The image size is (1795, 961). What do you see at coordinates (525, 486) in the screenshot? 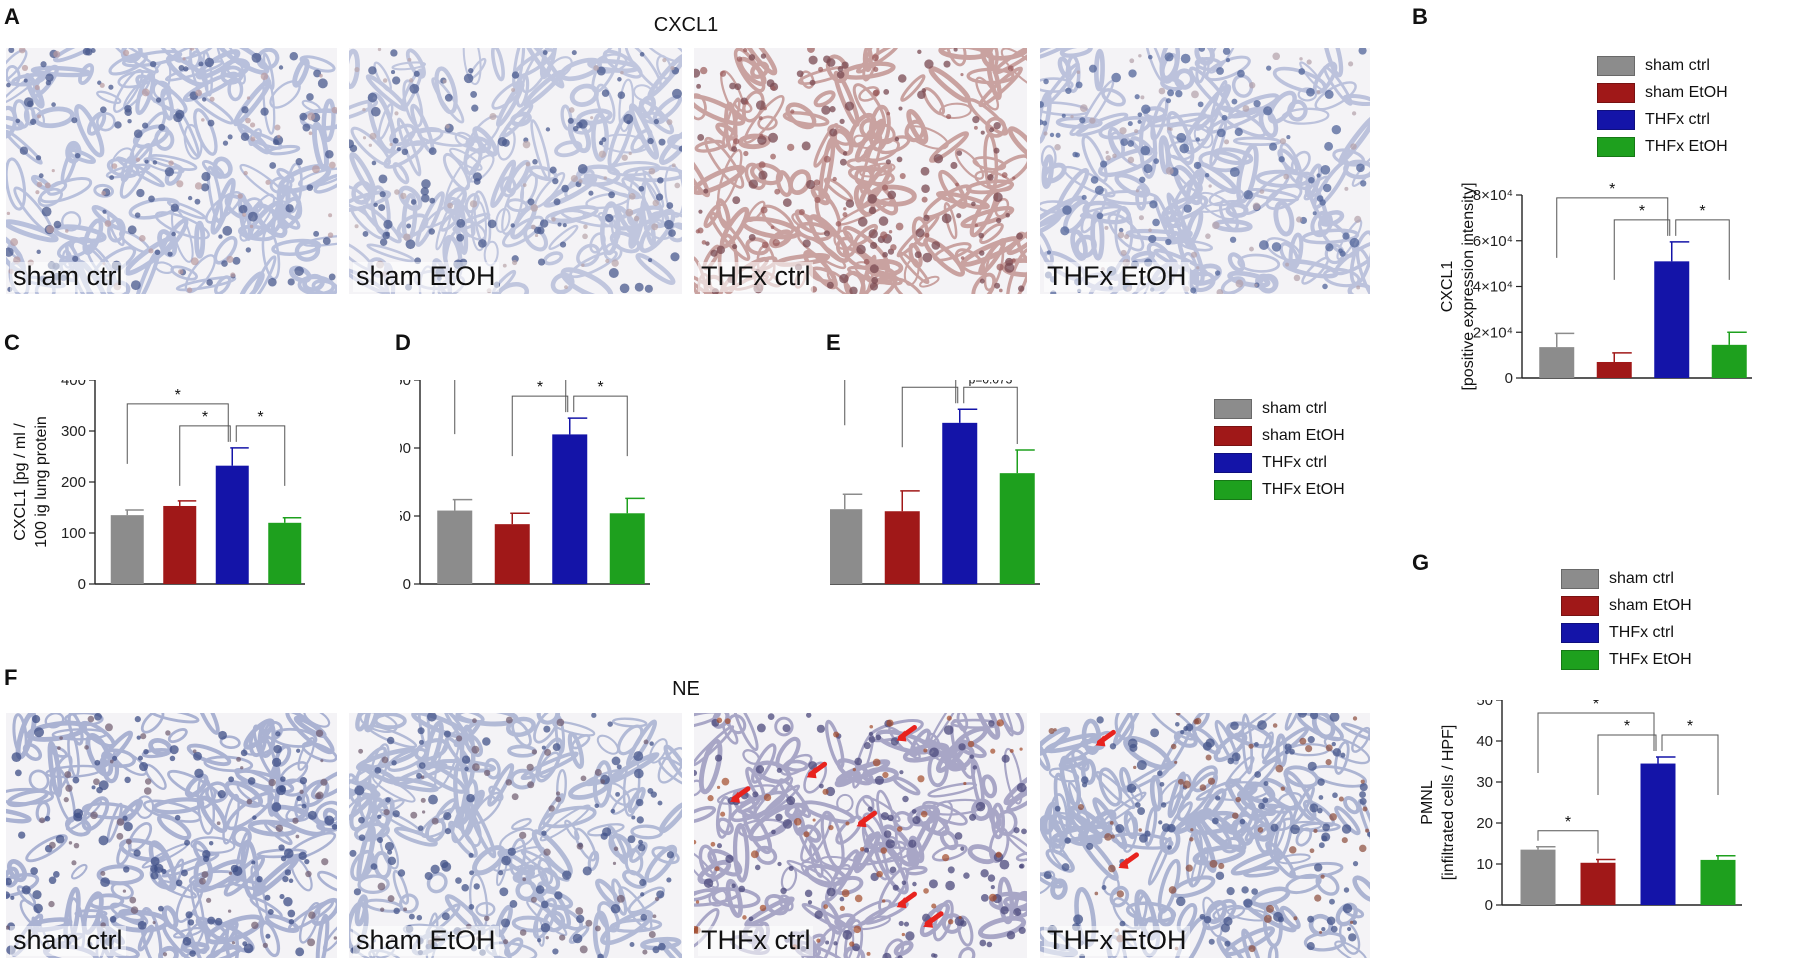
I see `chart-d-cxcl1-bal-protein: 050100150CXCL1[pg / ml BAL protein]***` at bounding box center [525, 486].